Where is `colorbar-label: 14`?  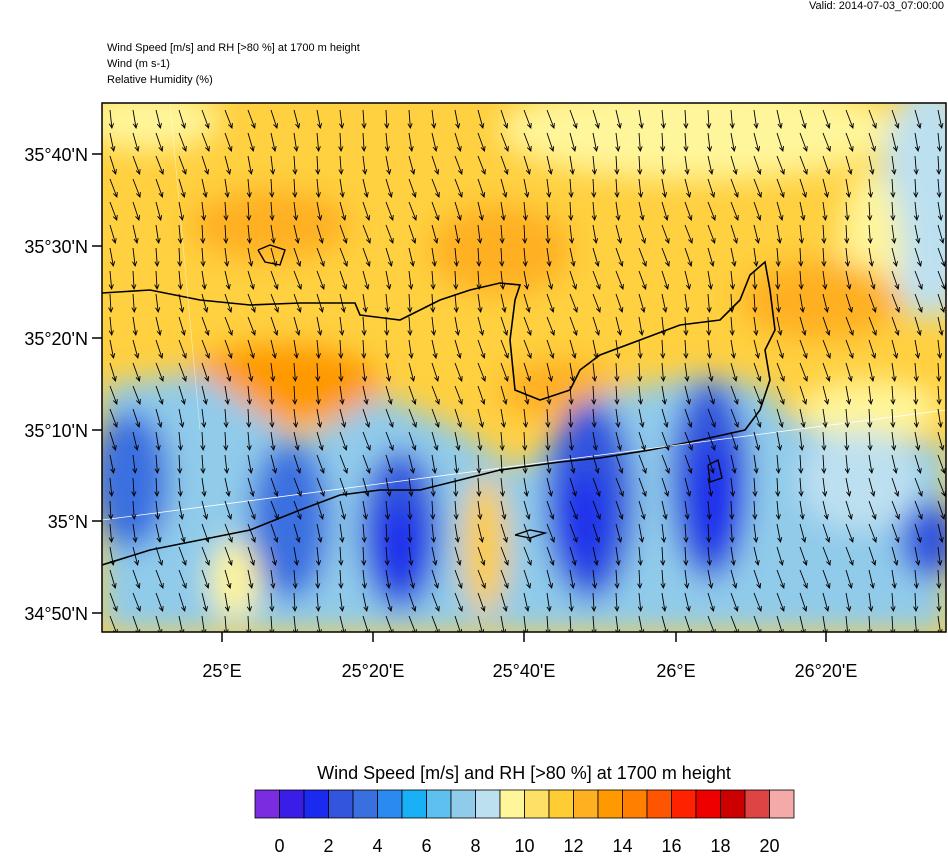 colorbar-label: 14 is located at coordinates (622, 845).